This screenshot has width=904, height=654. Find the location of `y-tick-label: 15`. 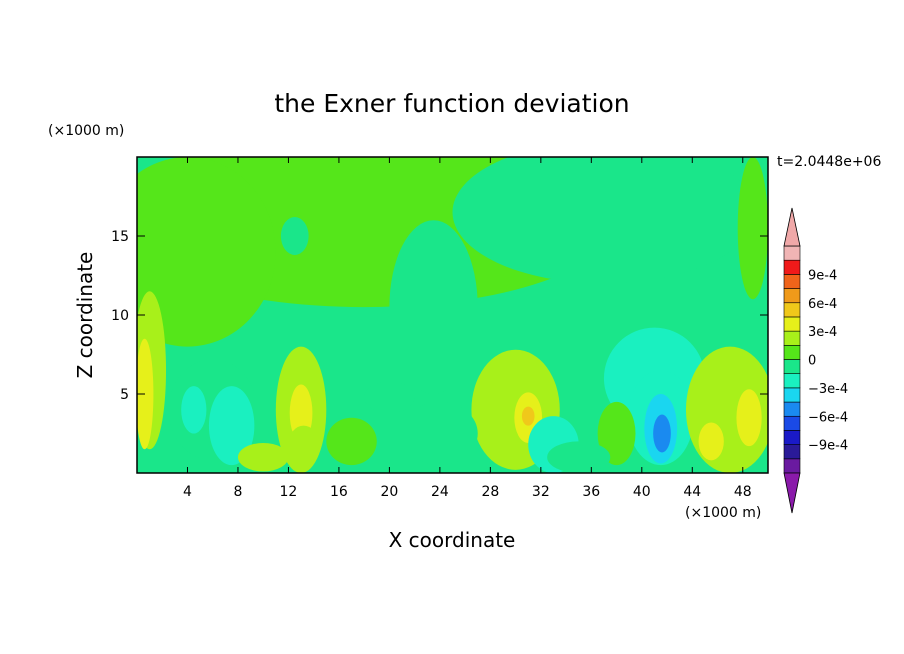

y-tick-label: 15 is located at coordinates (120, 237).